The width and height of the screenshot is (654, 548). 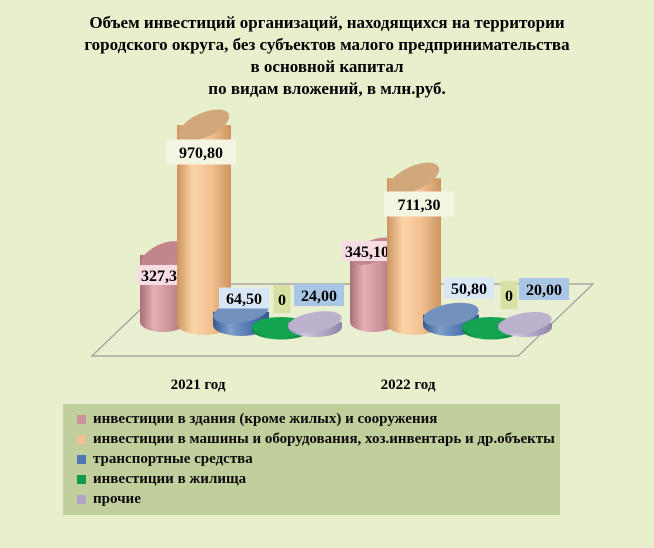 I want to click on svg-text: 327,30, so click(x=163, y=276).